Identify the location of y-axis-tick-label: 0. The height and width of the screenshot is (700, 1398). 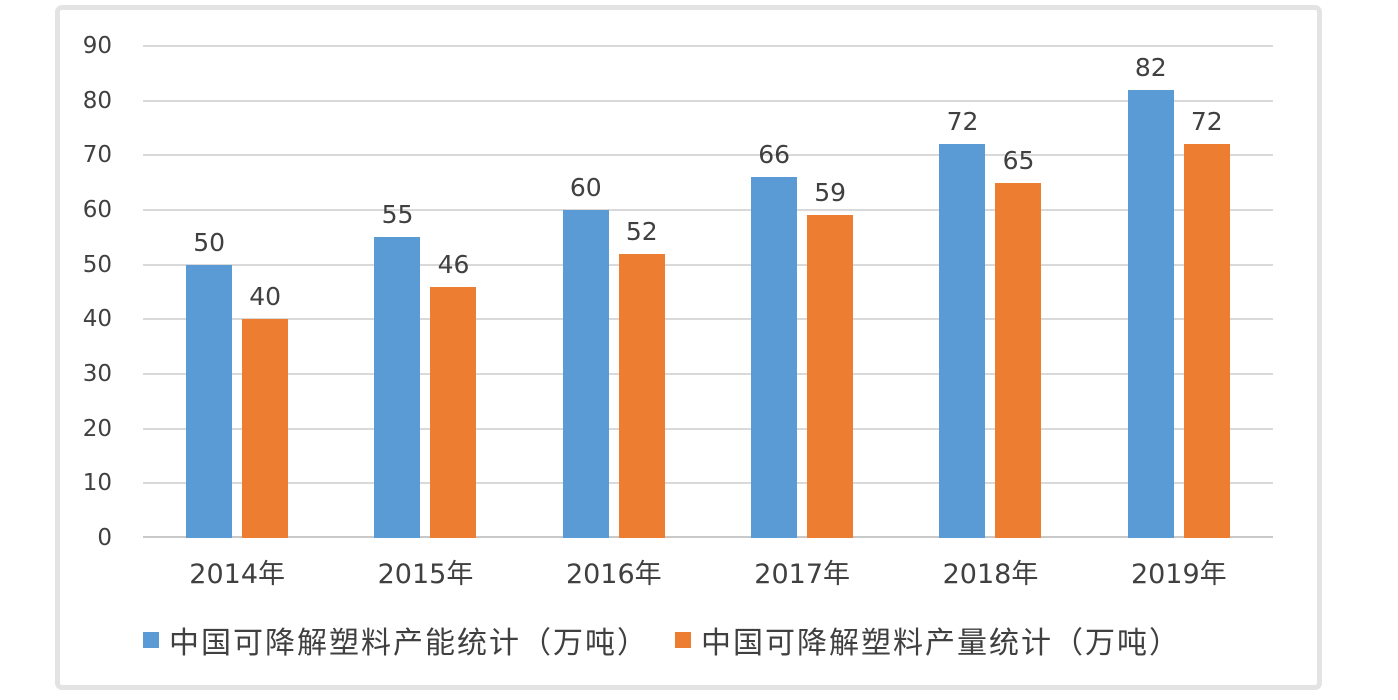
(104, 538).